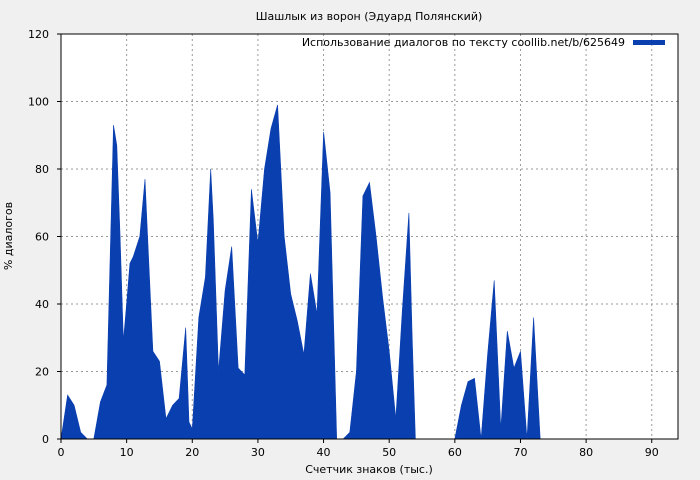 This screenshot has width=700, height=480. Describe the element at coordinates (358, 449) in the screenshot. I see `x-axis-ticks: 0 10 20 30 40 50 60 70 80 90` at that location.